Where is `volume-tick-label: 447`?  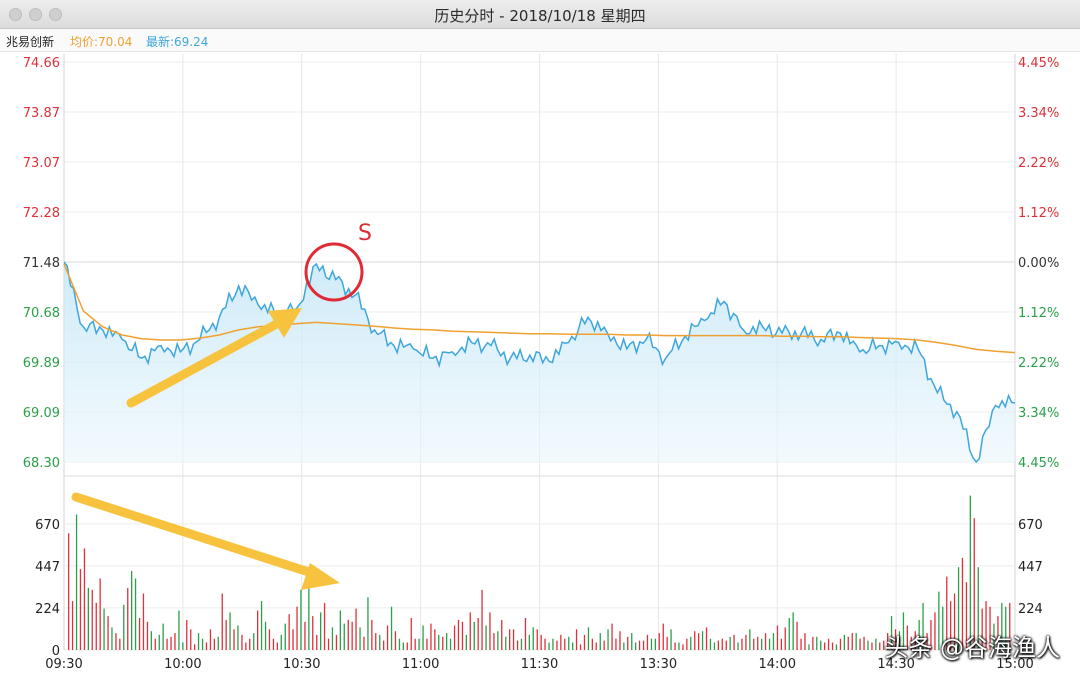
volume-tick-label: 447 is located at coordinates (47, 567).